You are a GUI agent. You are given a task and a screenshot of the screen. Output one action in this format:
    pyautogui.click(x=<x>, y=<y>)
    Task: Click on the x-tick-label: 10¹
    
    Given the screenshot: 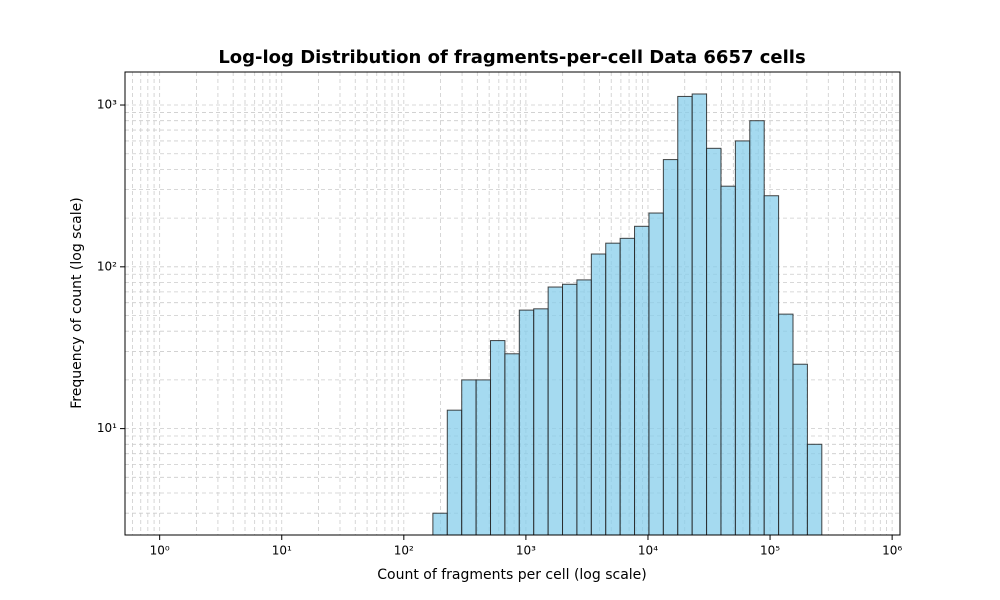 What is the action you would take?
    pyautogui.click(x=282, y=551)
    